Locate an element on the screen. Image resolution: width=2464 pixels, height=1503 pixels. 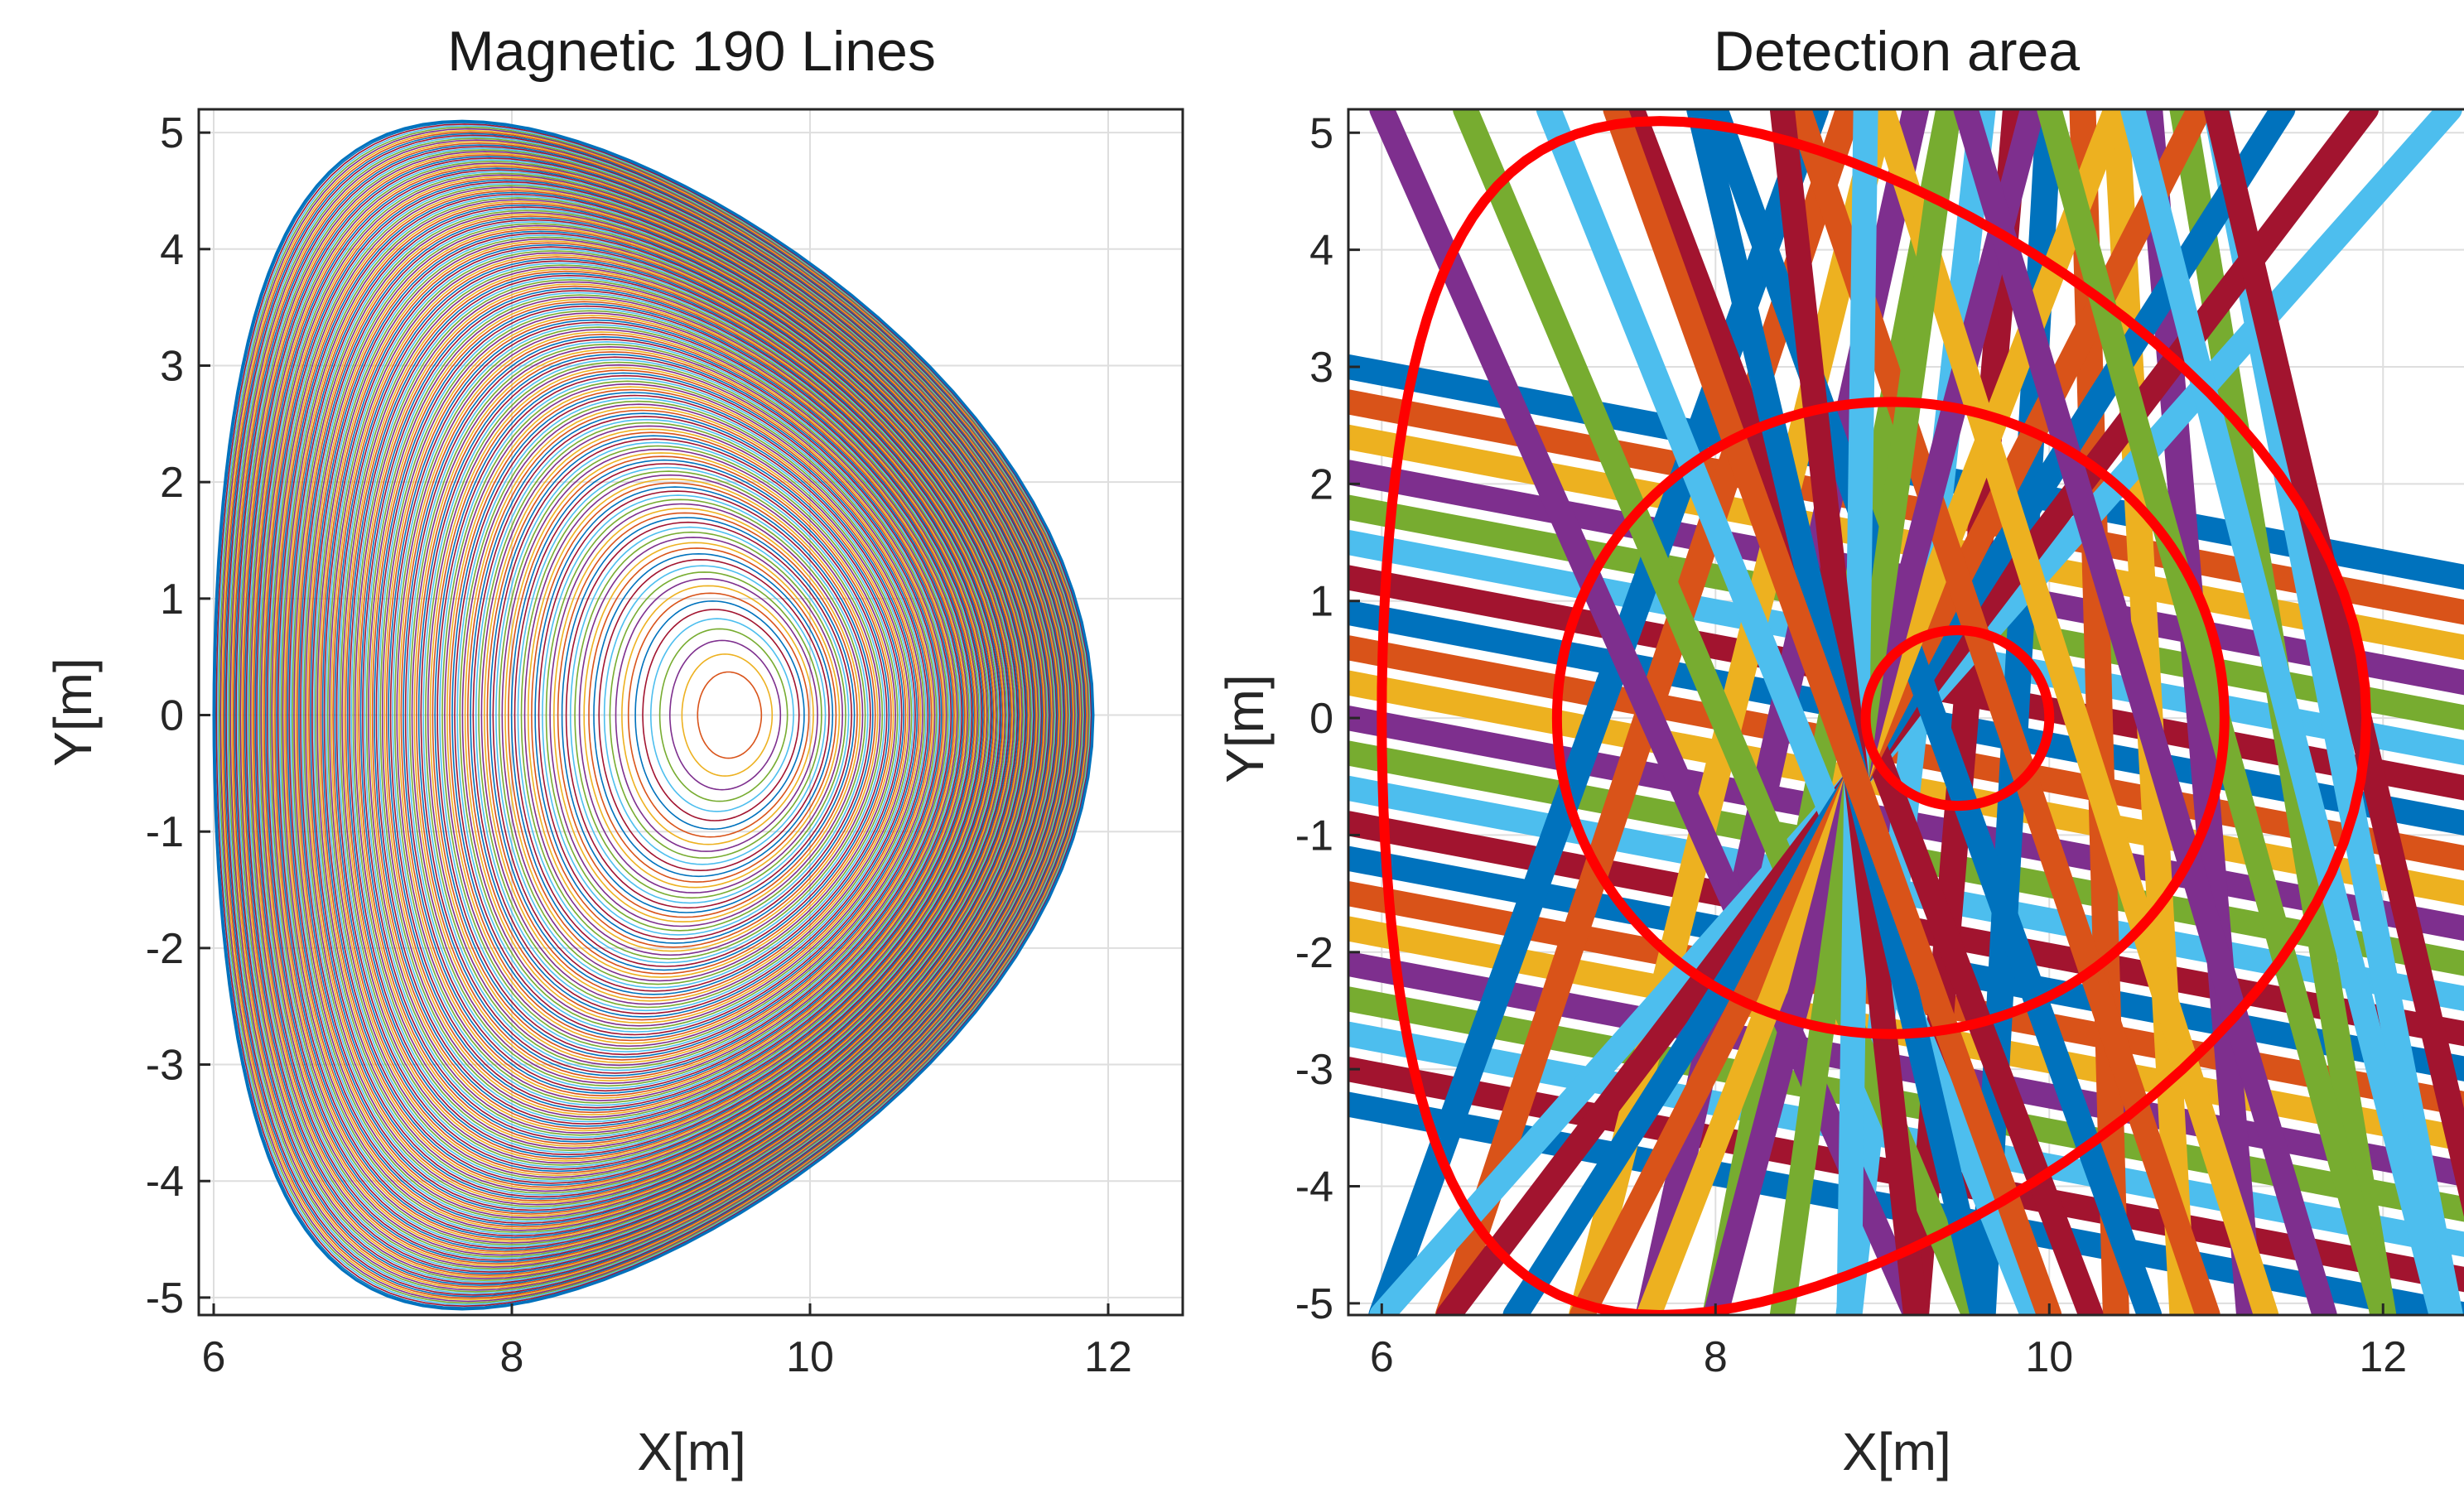
left-y-tick-label: 0 is located at coordinates (172, 716).